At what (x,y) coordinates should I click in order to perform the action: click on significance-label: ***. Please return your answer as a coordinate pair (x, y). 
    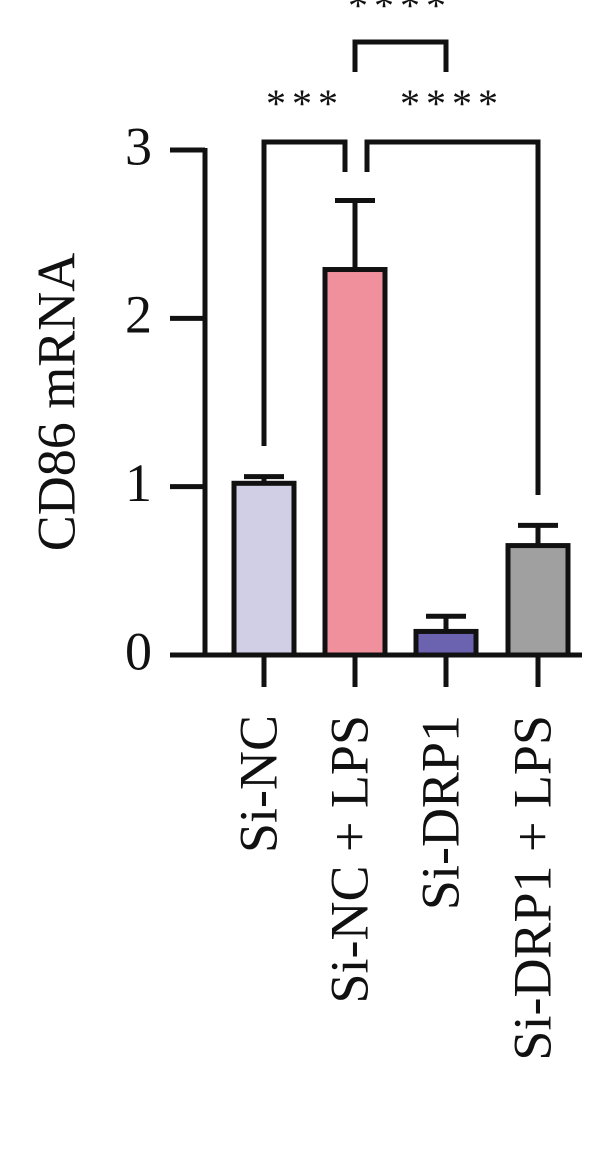
    Looking at the image, I should click on (305, 103).